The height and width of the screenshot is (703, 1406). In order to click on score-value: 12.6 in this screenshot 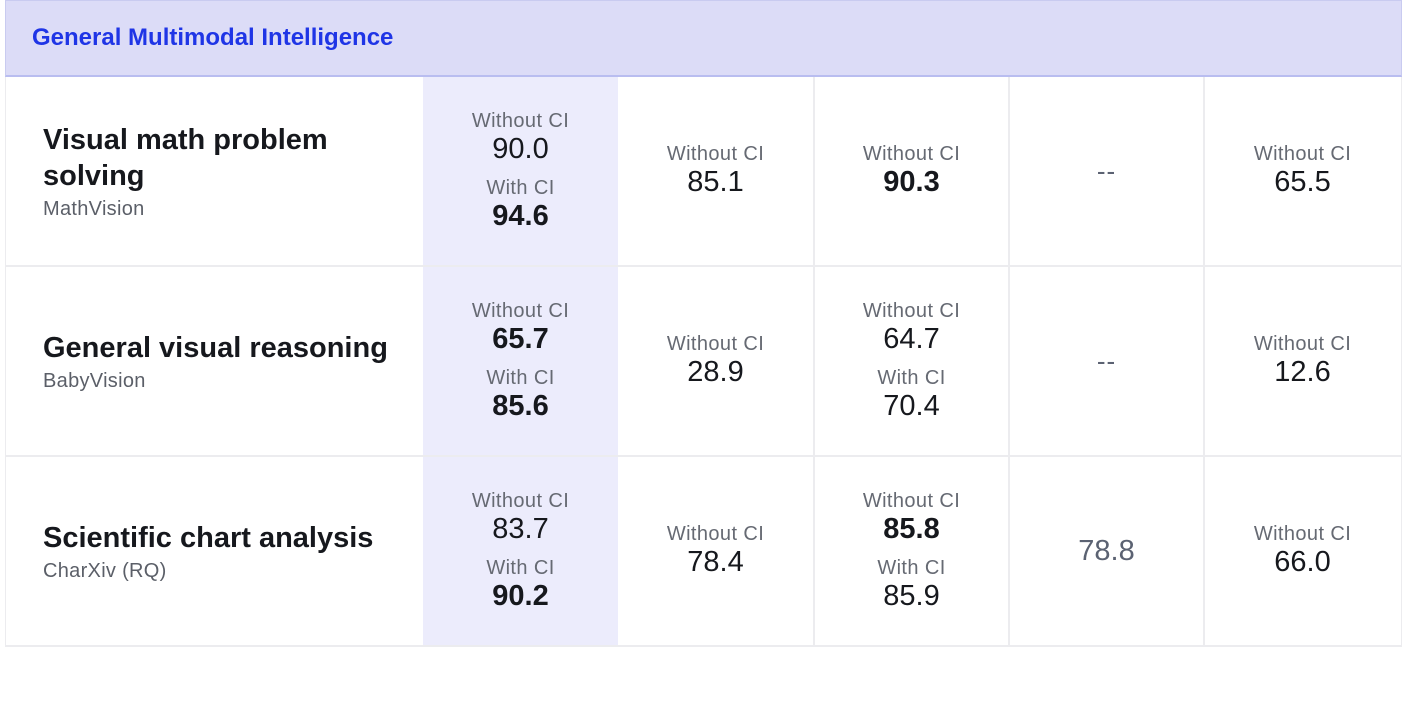, I will do `click(1302, 372)`.